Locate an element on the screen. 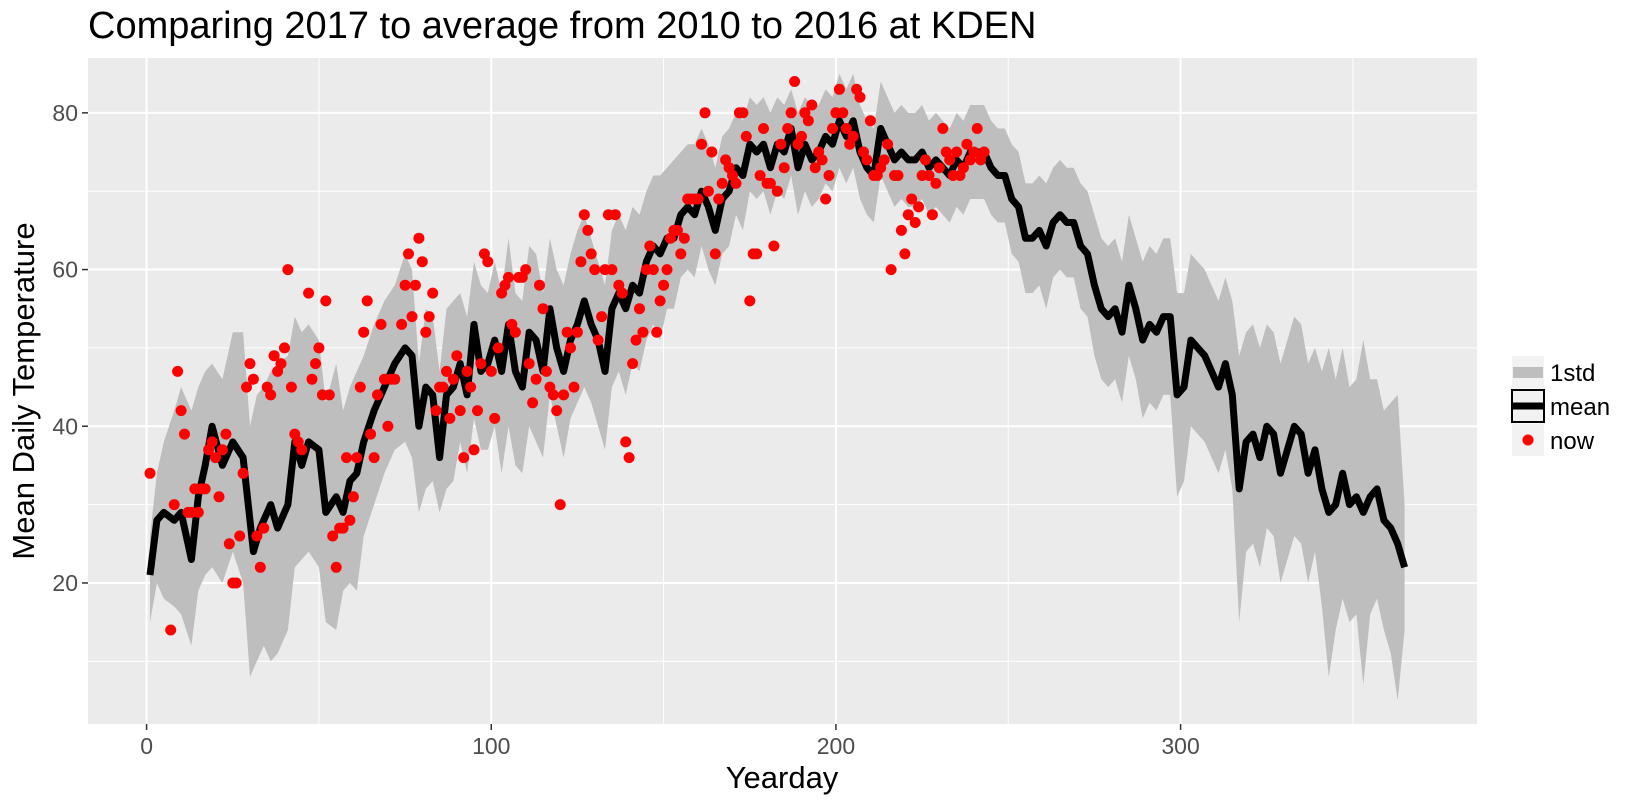  y-axis-ticks: 20 40 60 80 is located at coordinates (70, 348).